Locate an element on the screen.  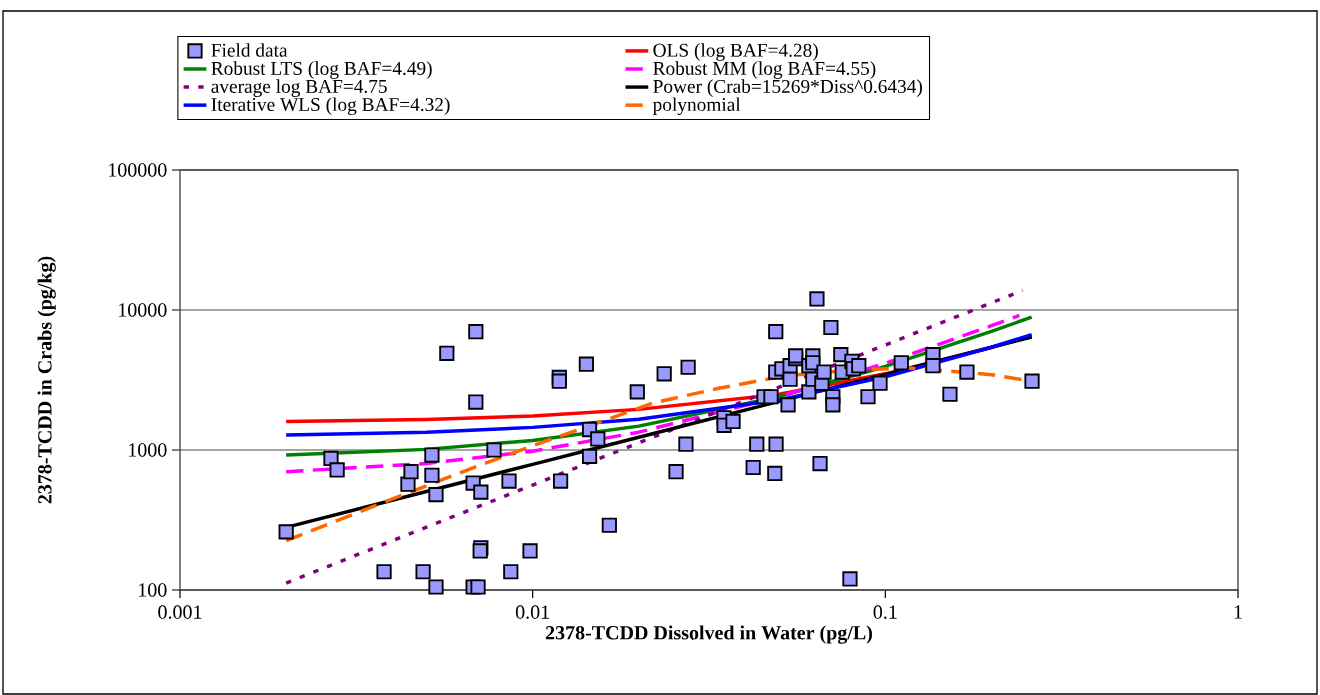
x-axis-title: 2378-TCDD Dissolved in Water (pg/L) is located at coordinates (708, 634).